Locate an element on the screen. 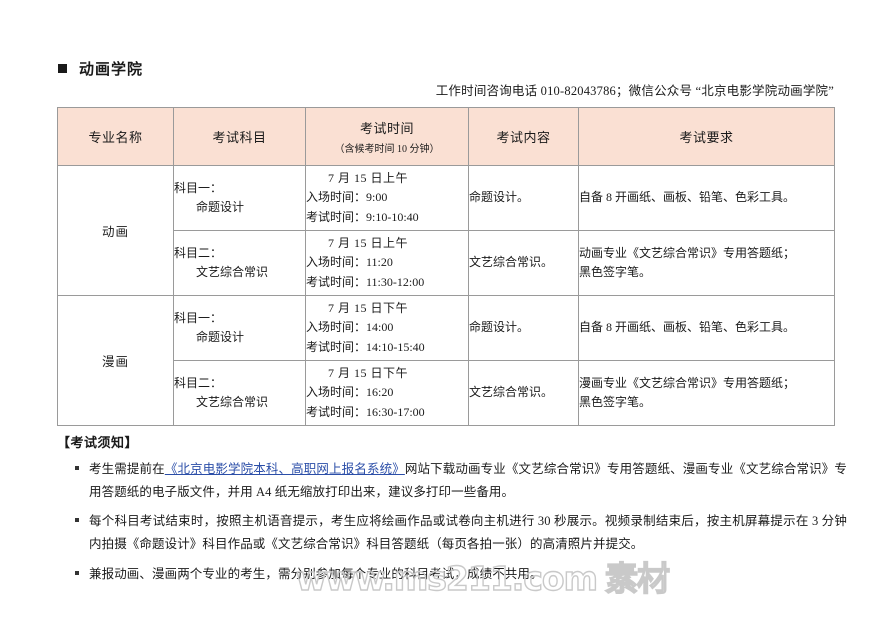  column-header-time: 考试时间 （含候考时间 10 分钟） is located at coordinates (387, 136).